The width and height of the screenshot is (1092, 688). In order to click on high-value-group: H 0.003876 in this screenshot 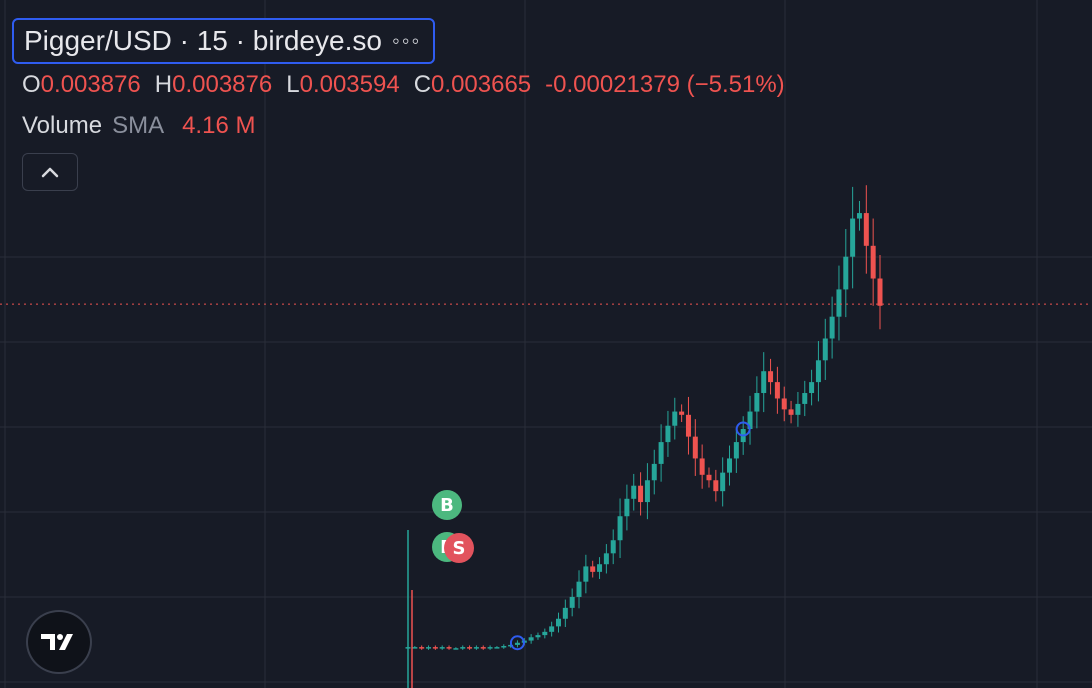, I will do `click(213, 85)`.